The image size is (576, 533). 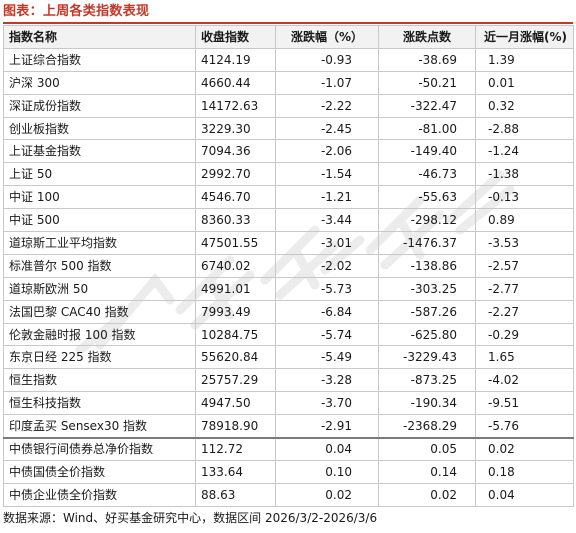 I want to click on cell-pts: -50.21, so click(x=427, y=83).